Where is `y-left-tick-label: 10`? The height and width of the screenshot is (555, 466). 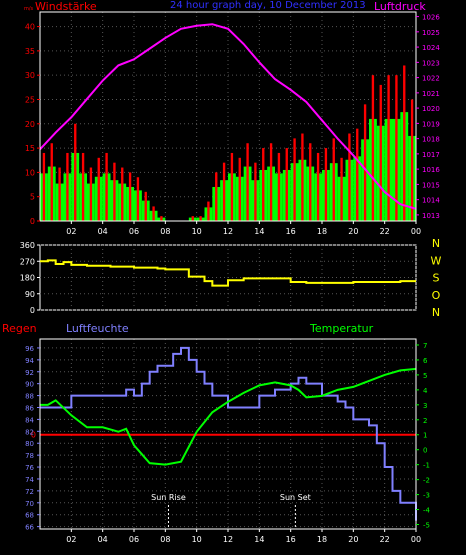 y-left-tick-label: 10 is located at coordinates (30, 172).